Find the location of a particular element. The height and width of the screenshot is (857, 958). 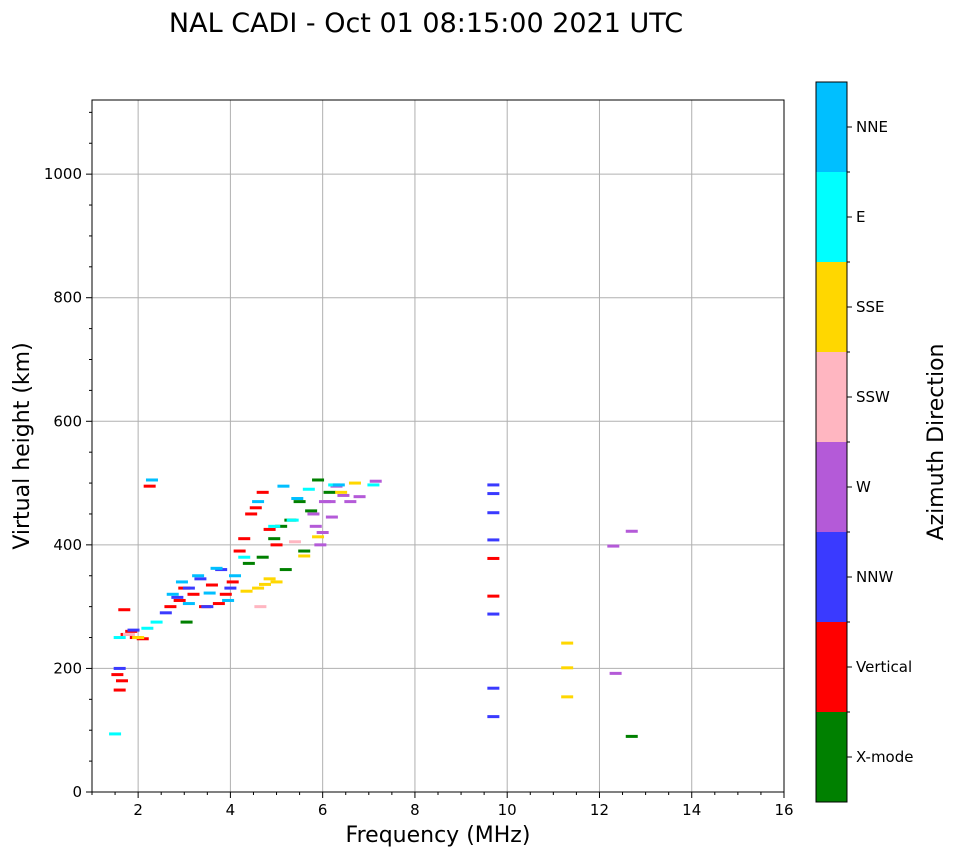

chart-title: NAL CADI - Oct 01 08:15:00 2021 UTC is located at coordinates (426, 23).